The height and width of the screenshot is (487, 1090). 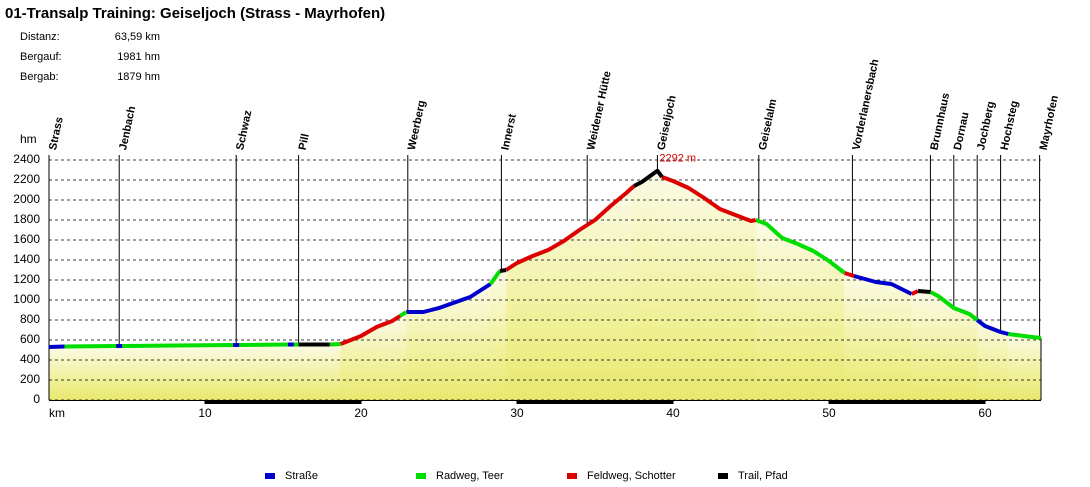 I want to click on waypoint-label: Brunnhaus, so click(x=940, y=121).